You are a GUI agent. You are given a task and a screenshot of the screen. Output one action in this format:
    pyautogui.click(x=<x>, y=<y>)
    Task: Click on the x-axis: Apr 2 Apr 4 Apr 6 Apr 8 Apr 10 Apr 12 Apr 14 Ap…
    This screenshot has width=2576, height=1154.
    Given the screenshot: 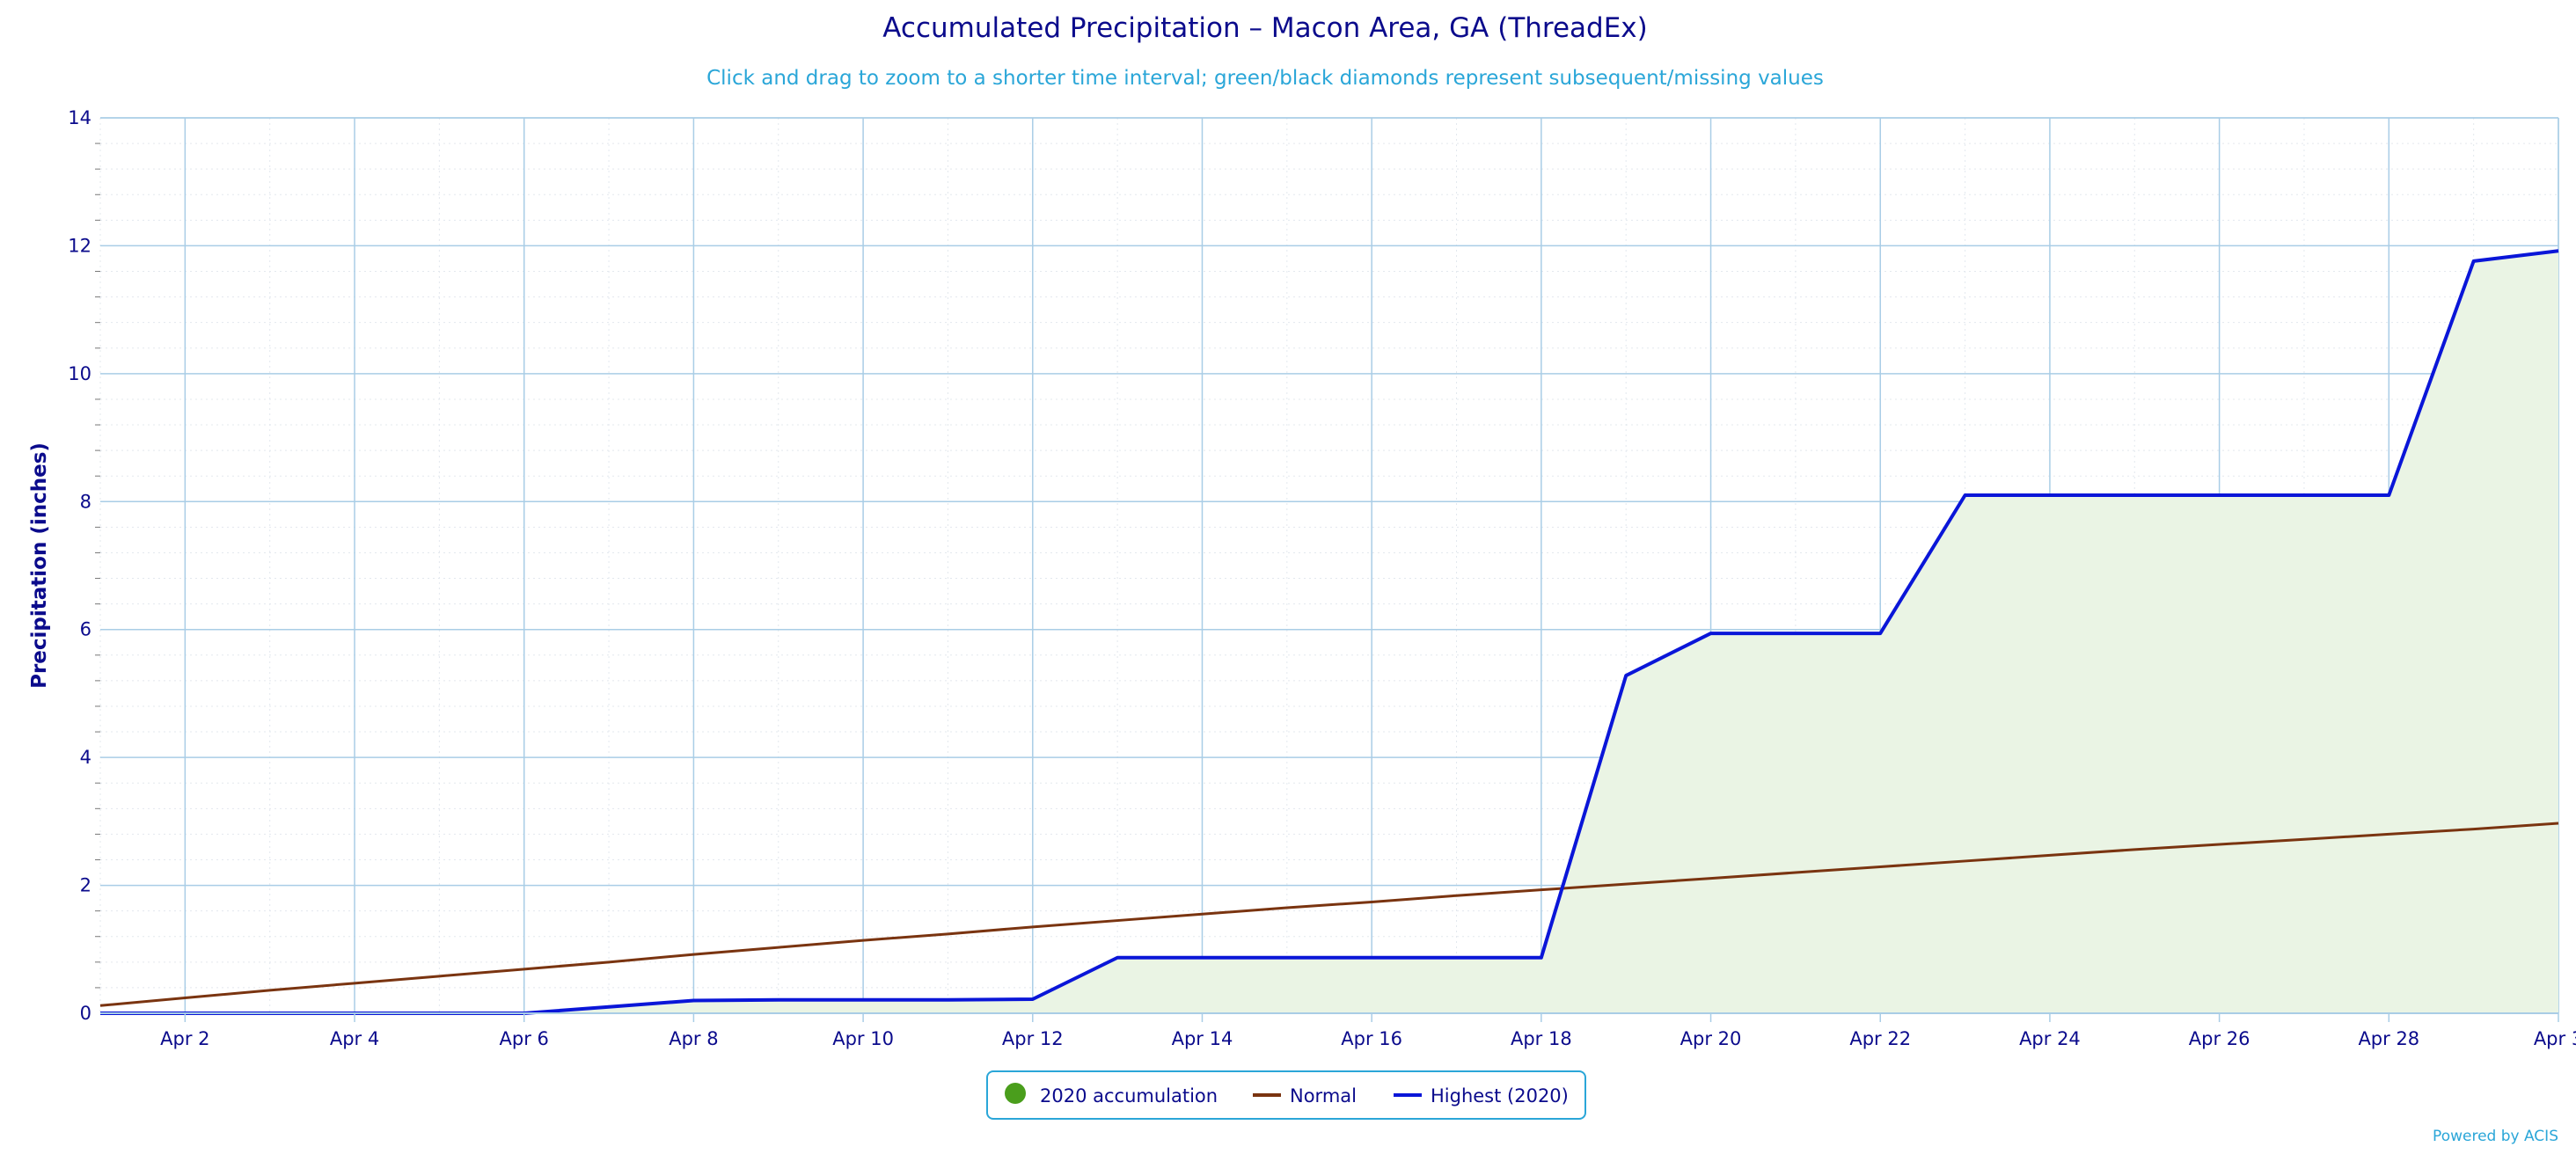 What is the action you would take?
    pyautogui.click(x=1368, y=1031)
    